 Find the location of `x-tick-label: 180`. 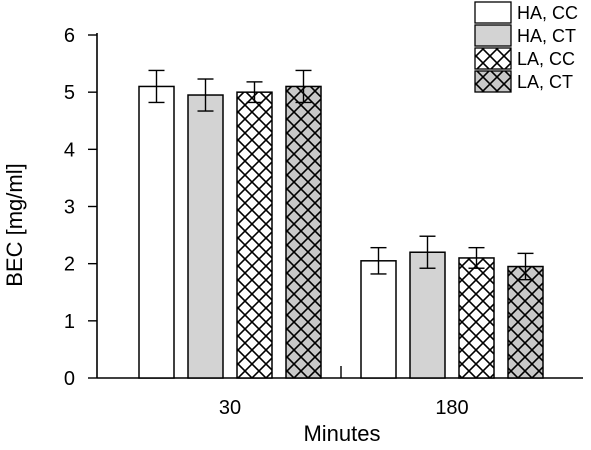

x-tick-label: 180 is located at coordinates (451, 408).